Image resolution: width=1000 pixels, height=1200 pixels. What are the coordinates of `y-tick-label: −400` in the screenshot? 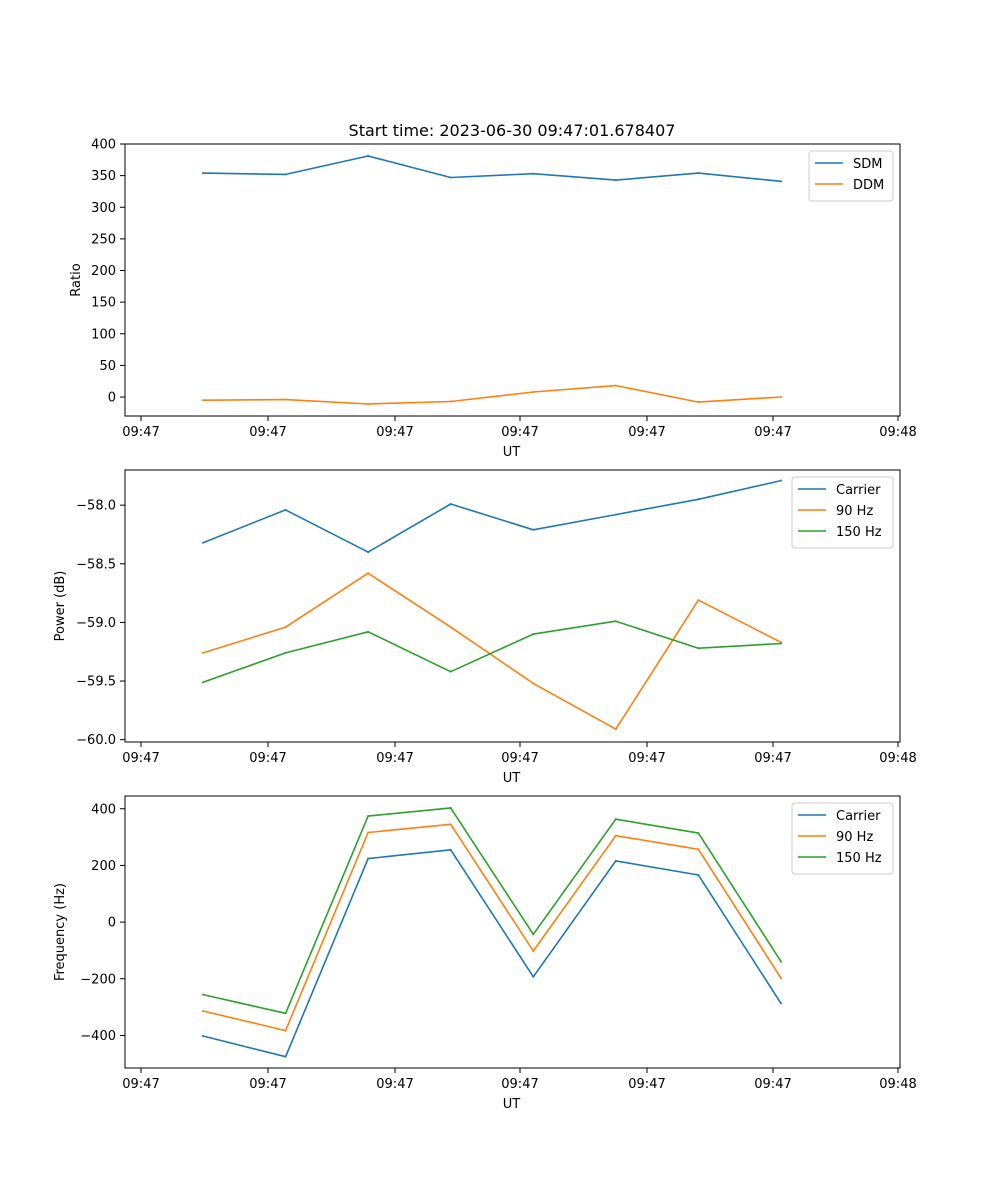 It's located at (98, 1036).